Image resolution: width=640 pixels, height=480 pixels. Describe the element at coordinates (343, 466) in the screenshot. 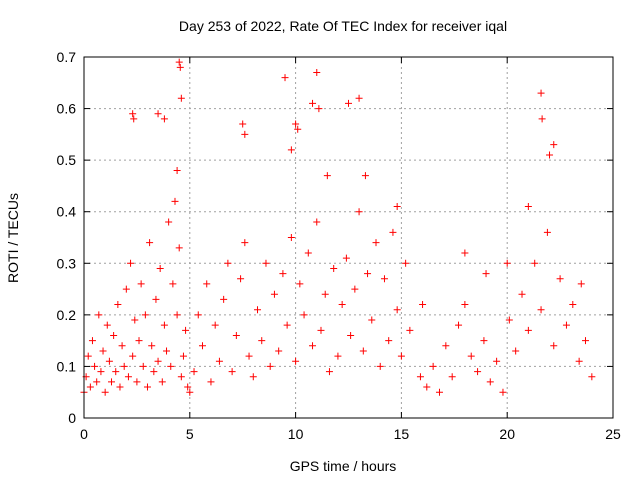

I see `x-axis-label: GPS time / hours` at that location.